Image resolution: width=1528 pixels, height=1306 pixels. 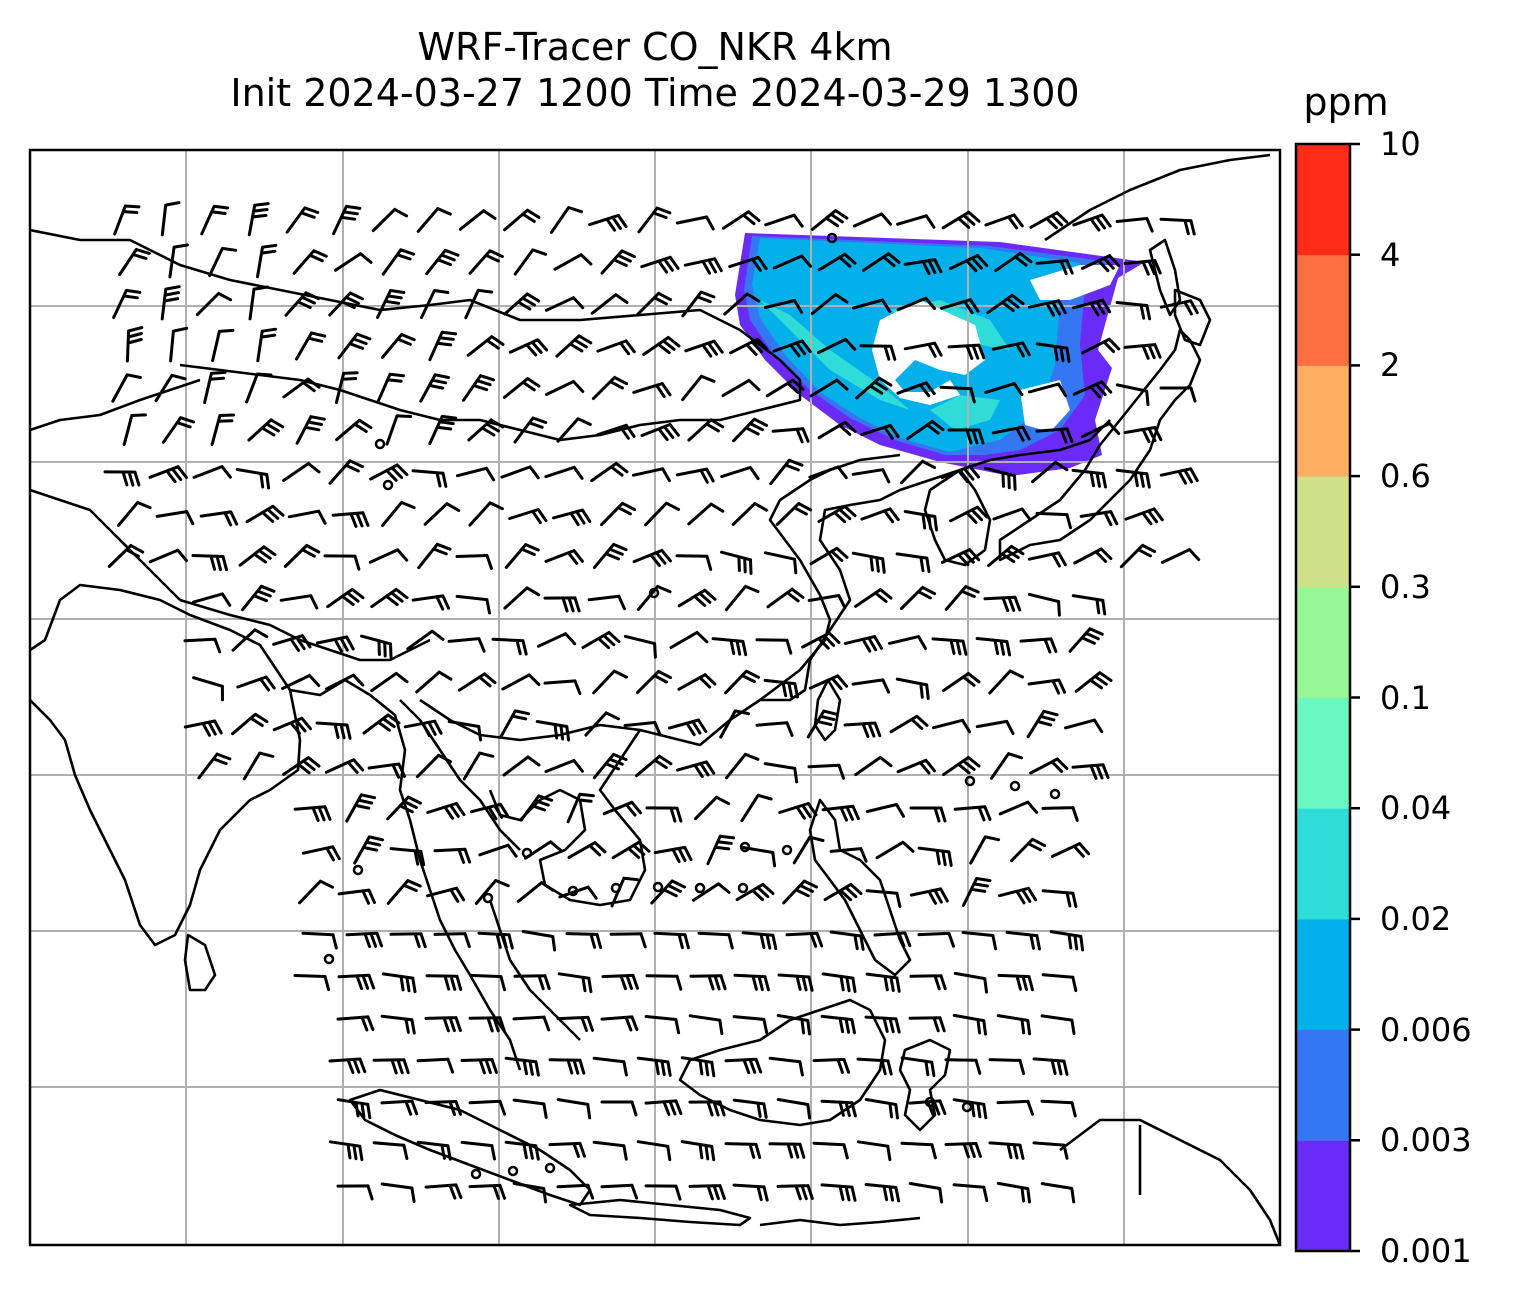 I want to click on border-inner-china, so click(x=416, y=335).